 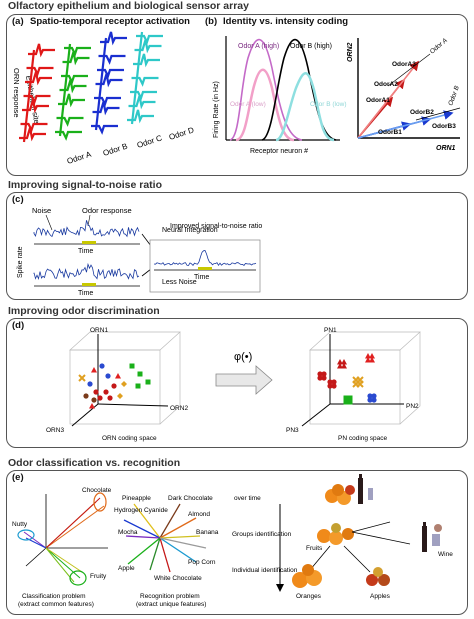 I want to click on hierarchy-arrow-head, so click(x=280, y=588).